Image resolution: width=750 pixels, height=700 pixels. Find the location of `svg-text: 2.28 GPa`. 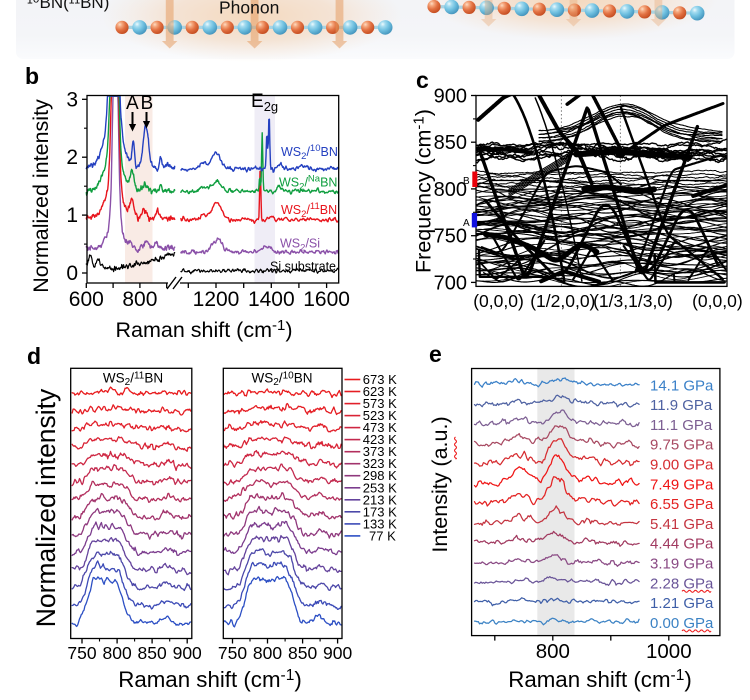

svg-text: 2.28 GPa is located at coordinates (682, 583).